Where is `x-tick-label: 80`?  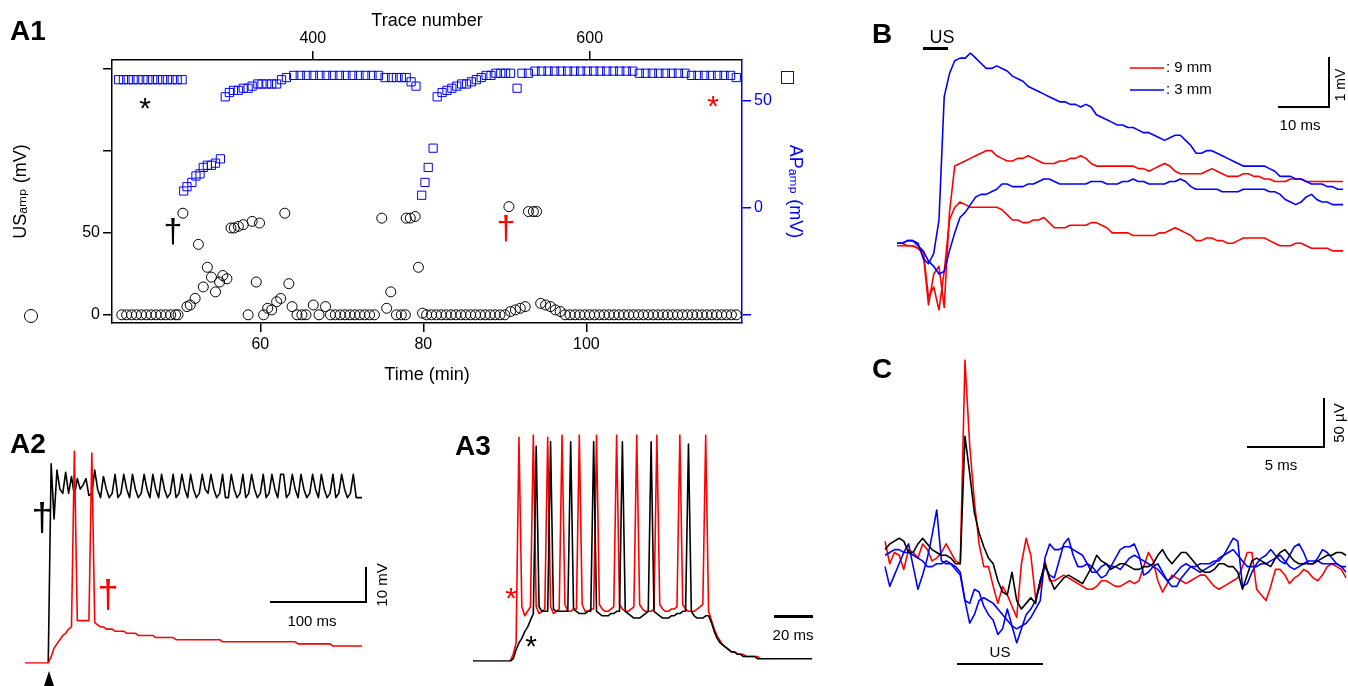 x-tick-label: 80 is located at coordinates (423, 344).